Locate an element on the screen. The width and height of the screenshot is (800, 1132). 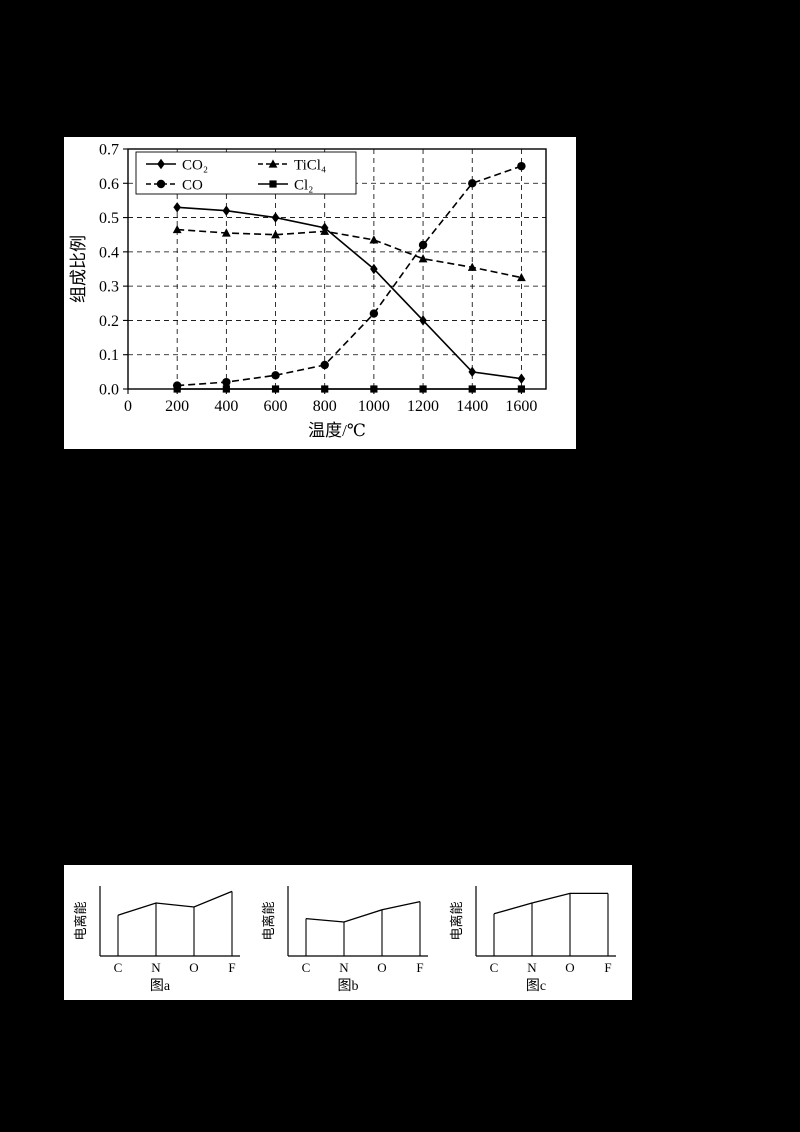
y-tick-label: 0.7 is located at coordinates (109, 150).